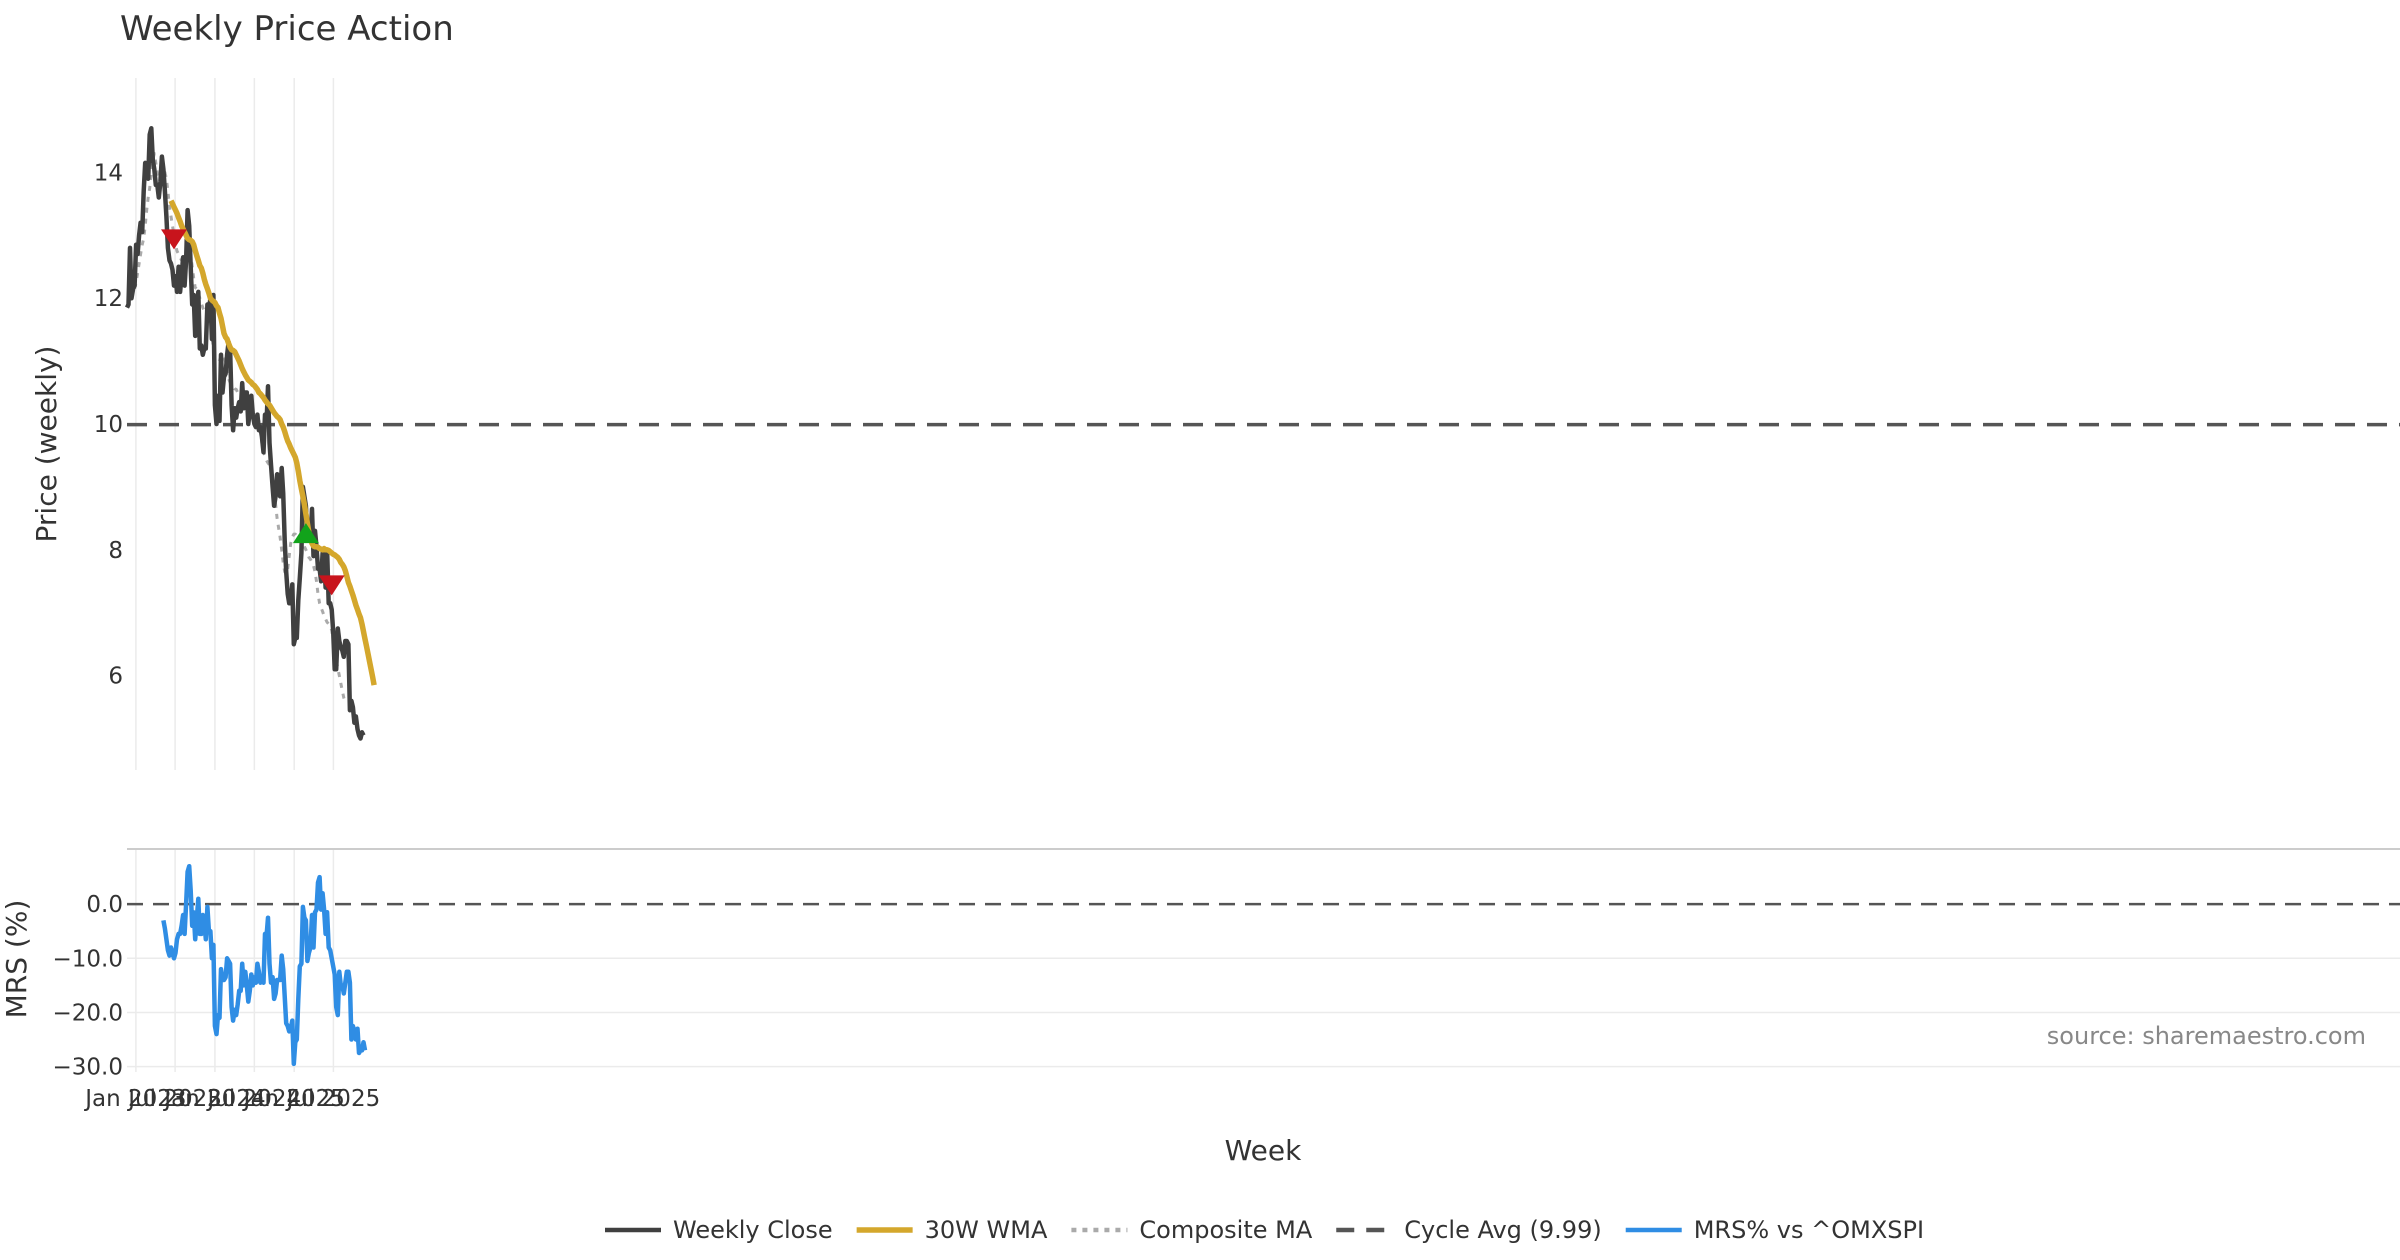  I want to click on x-tick-label: Jul 2024, so click(254, 1099).